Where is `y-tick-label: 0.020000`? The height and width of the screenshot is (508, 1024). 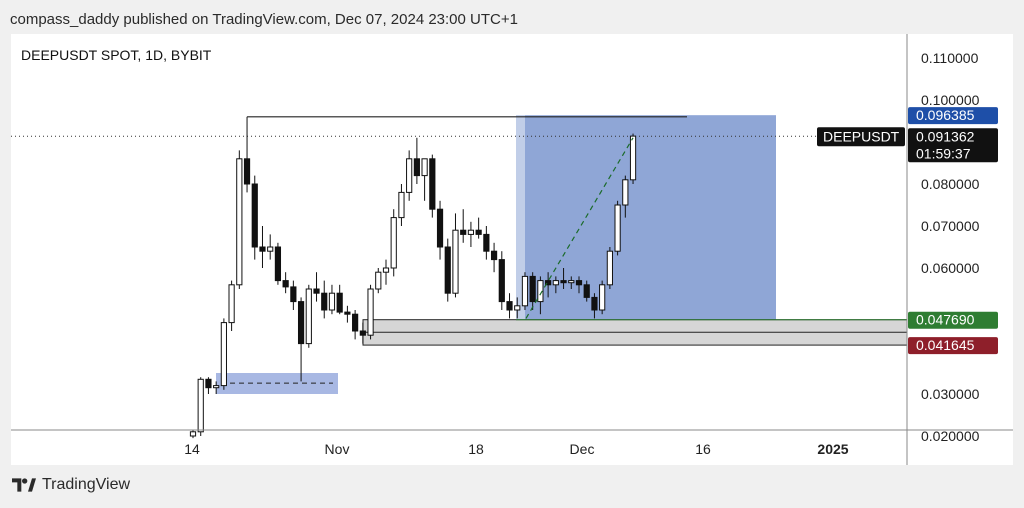
y-tick-label: 0.020000 is located at coordinates (950, 436).